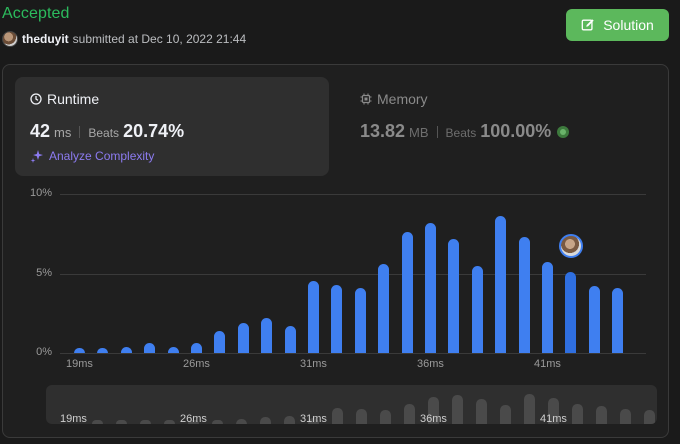  I want to click on mini-x-tick-label: 36ms, so click(433, 418).